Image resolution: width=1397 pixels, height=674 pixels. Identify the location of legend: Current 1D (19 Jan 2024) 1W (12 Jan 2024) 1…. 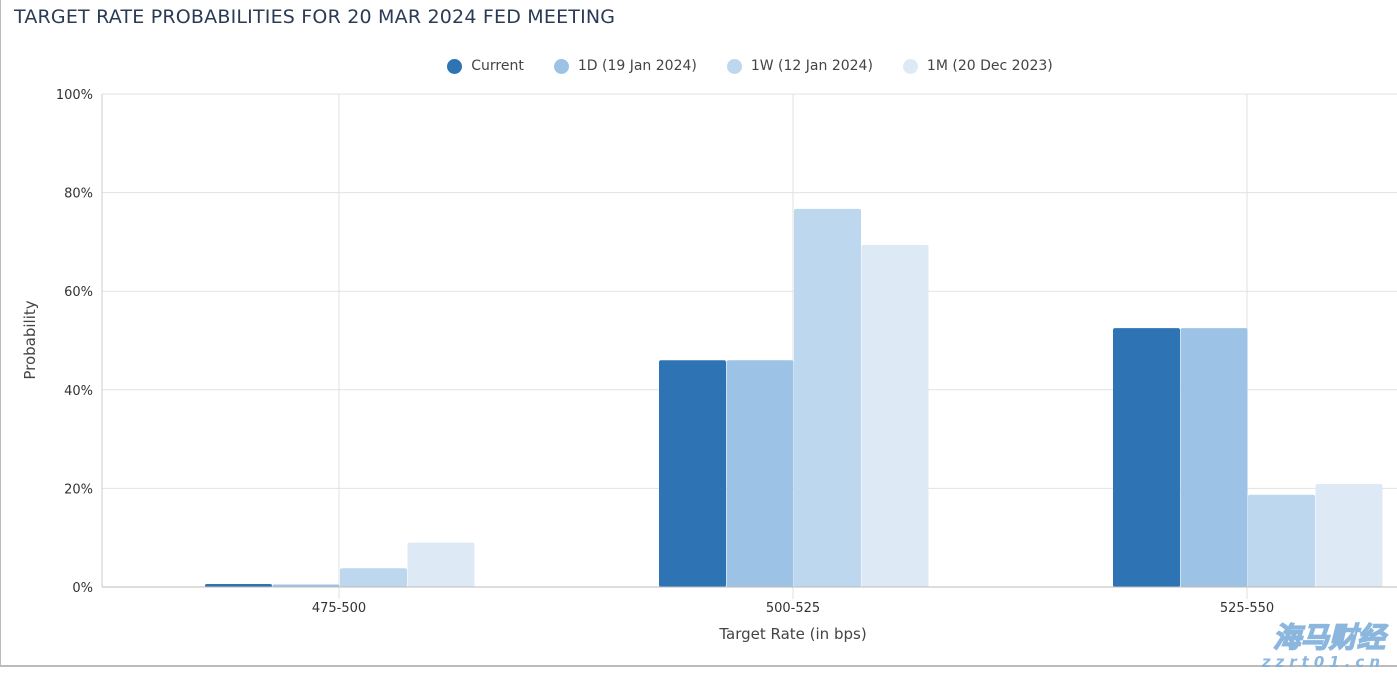
(698, 66).